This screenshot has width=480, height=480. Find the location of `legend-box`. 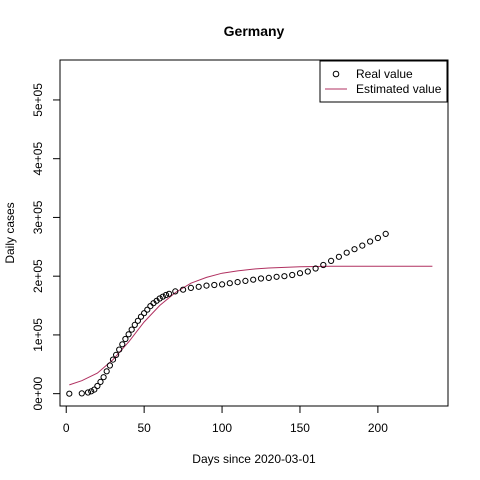

legend-box is located at coordinates (383, 81).